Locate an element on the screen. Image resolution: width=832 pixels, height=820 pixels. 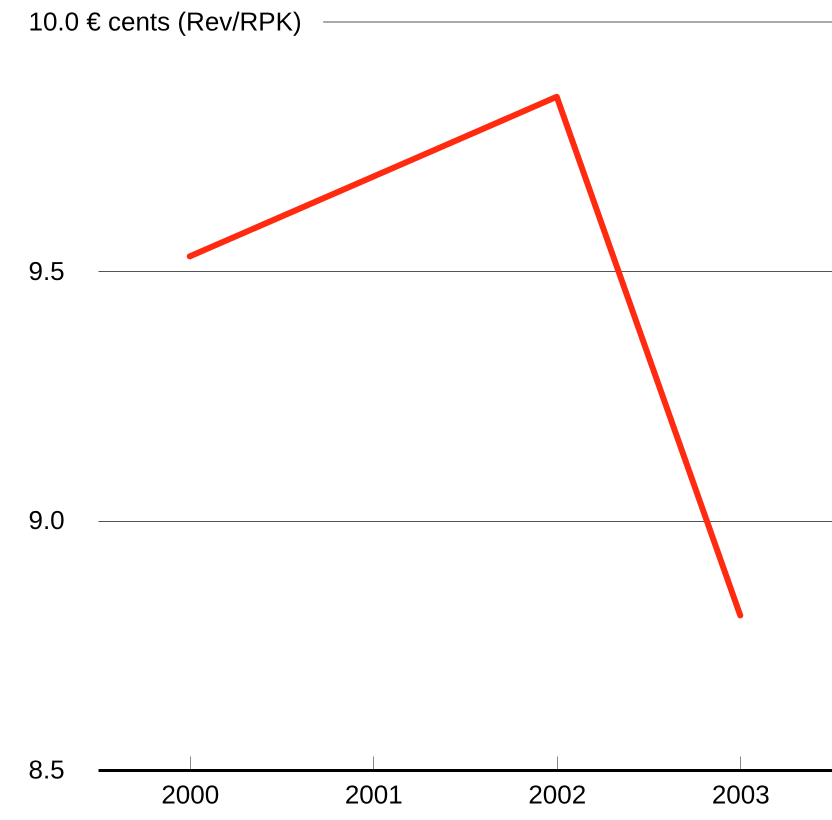
y-tick-label: 9.5 is located at coordinates (46, 271).